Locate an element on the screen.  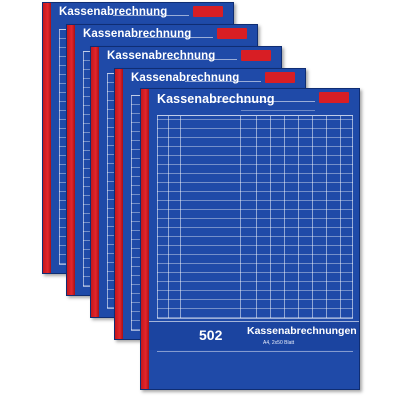
cover-label-band: 502 Kassenabrechnungen A4, 2x50 Blatt is located at coordinates (254, 335).